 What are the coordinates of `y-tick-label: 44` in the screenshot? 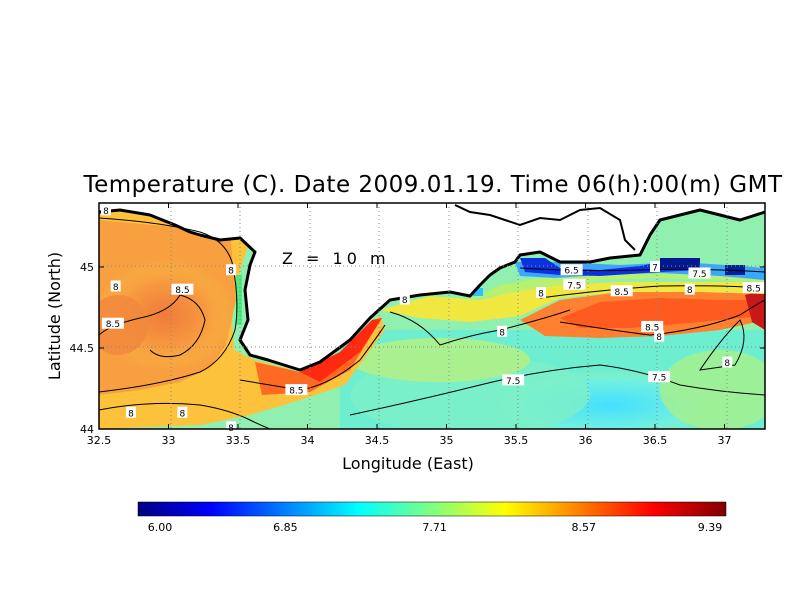 It's located at (87, 429).